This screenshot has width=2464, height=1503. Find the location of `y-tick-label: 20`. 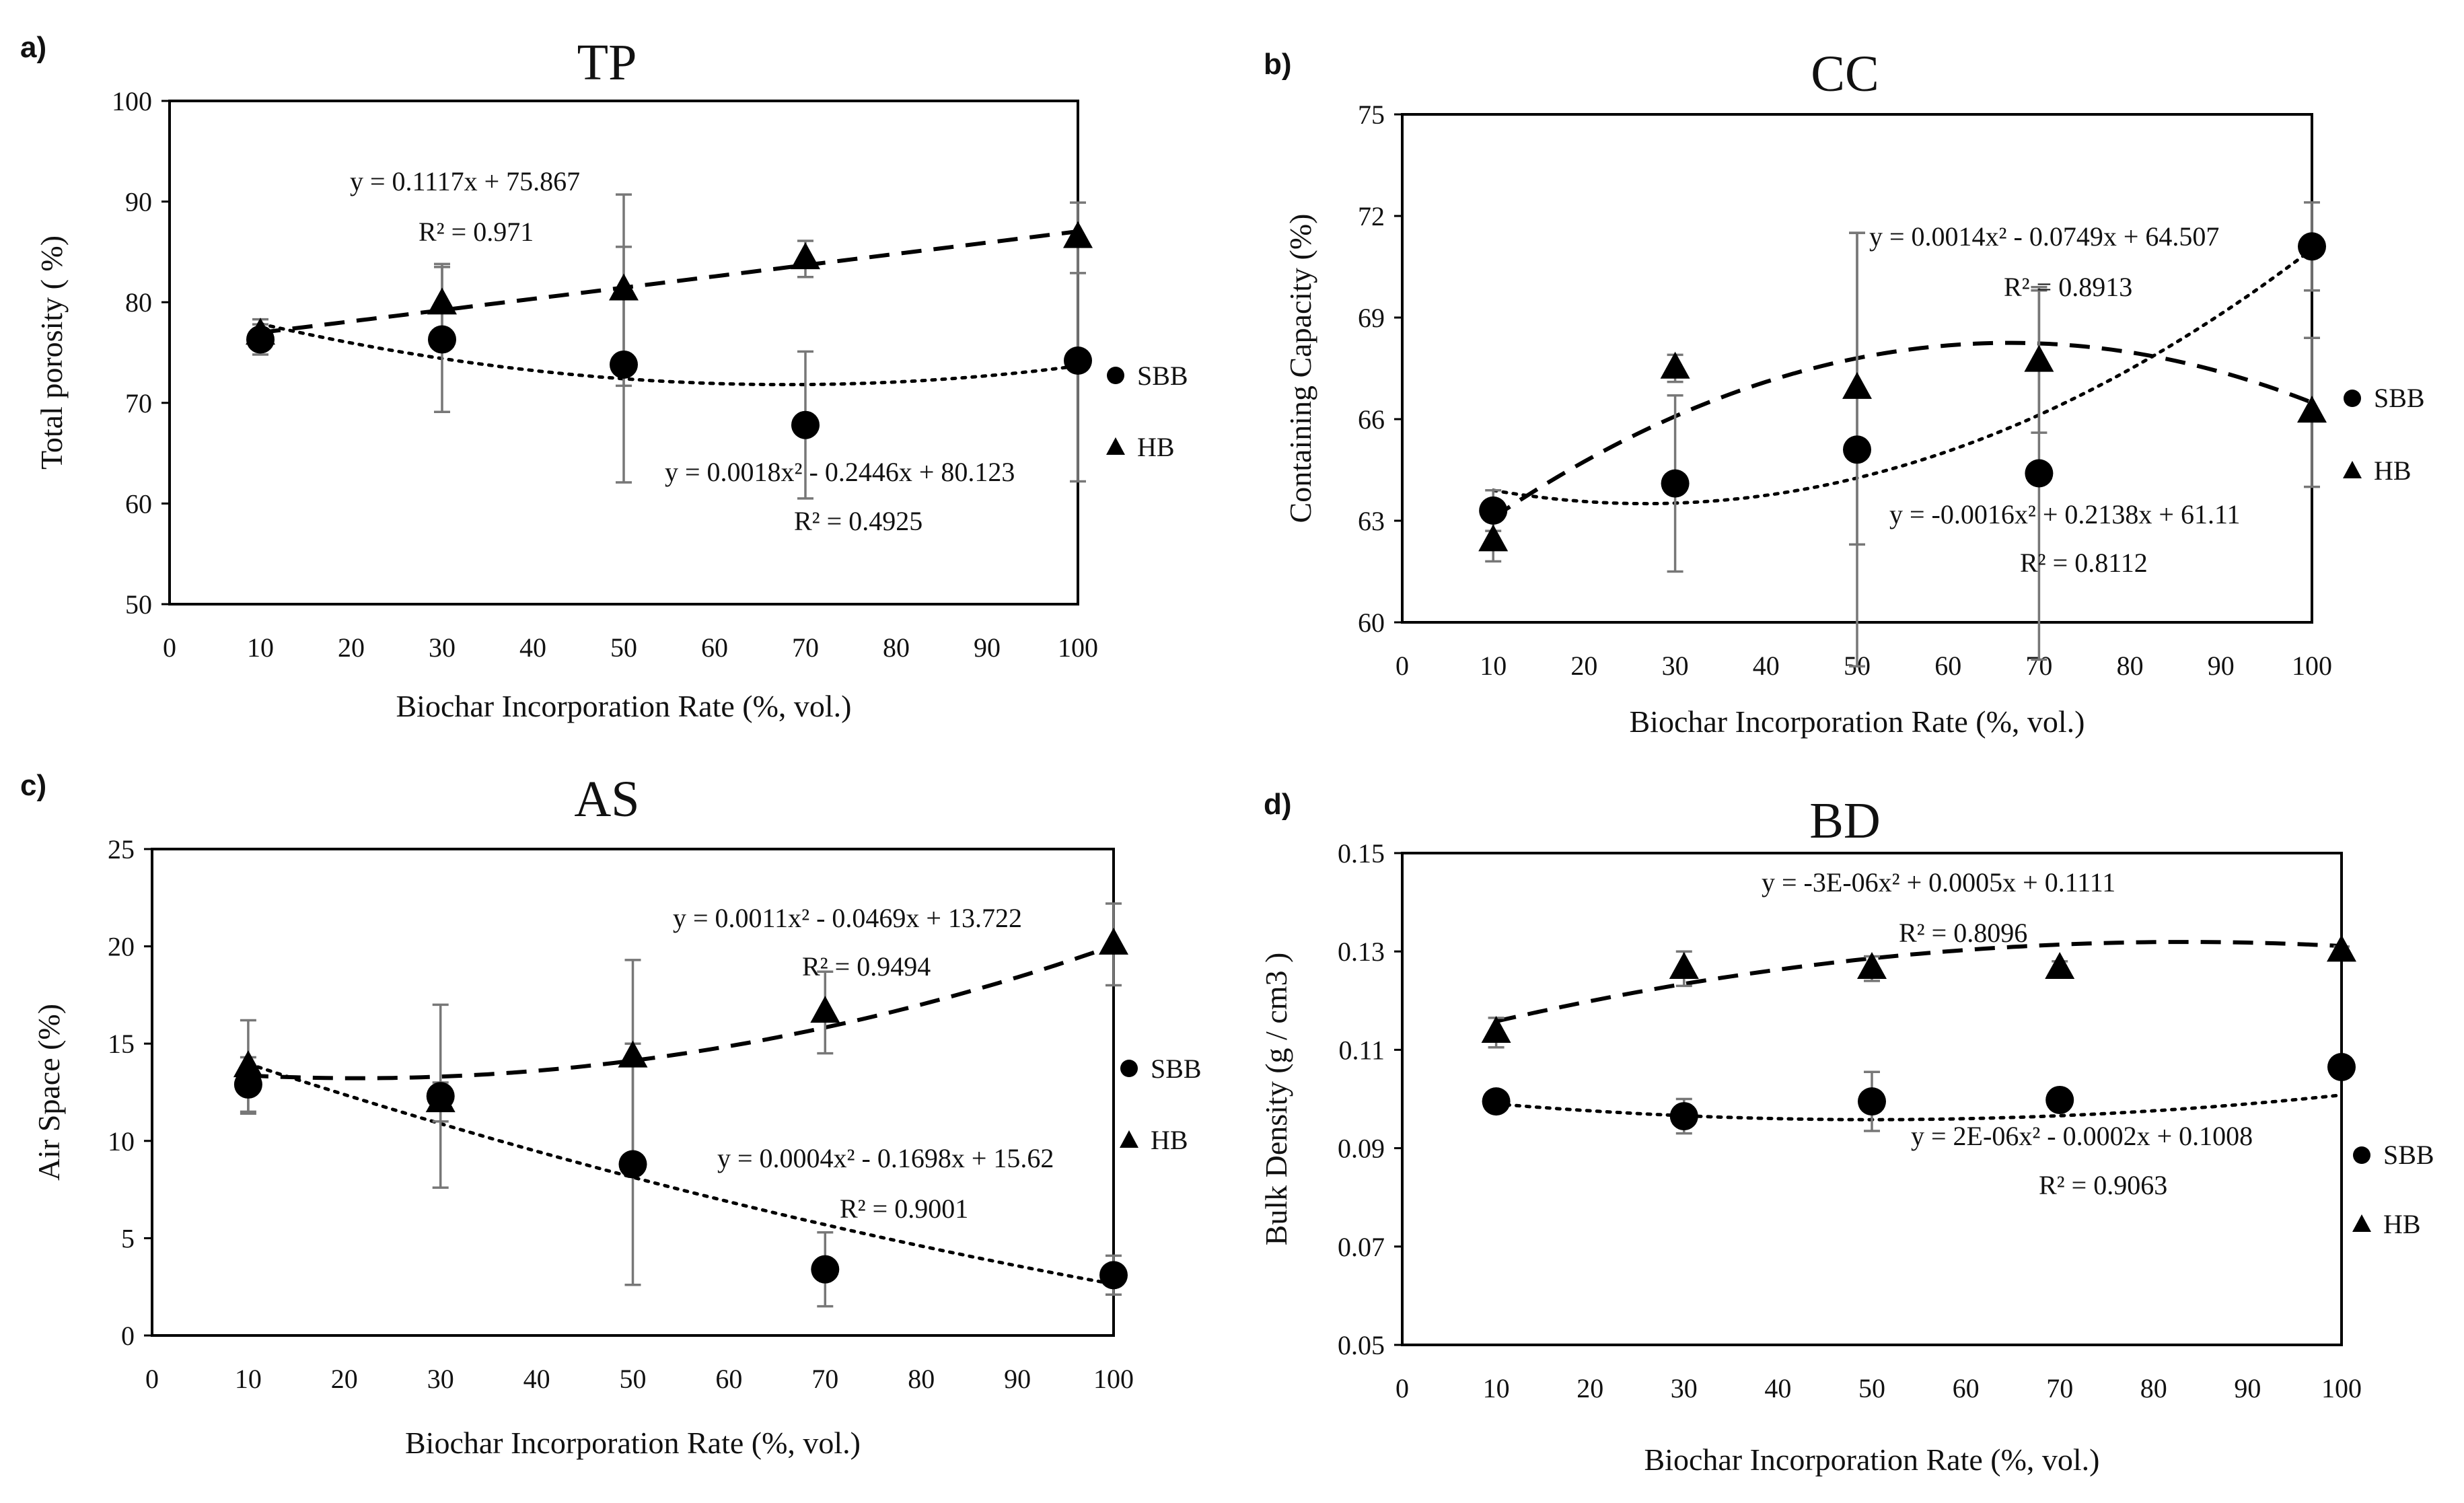

y-tick-label: 20 is located at coordinates (121, 947).